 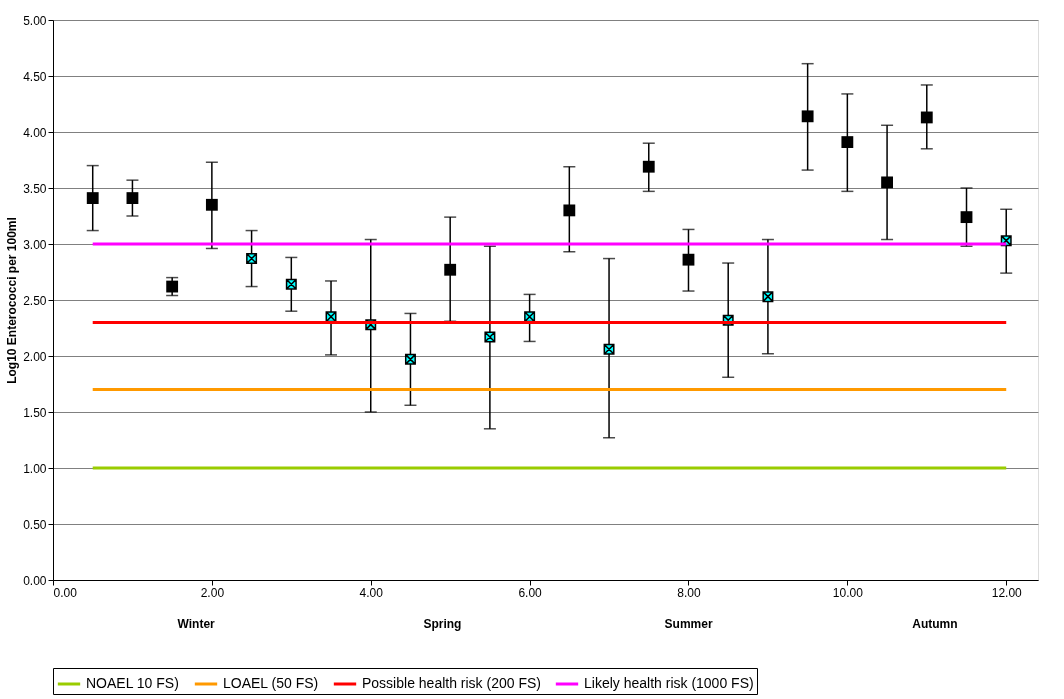 What do you see at coordinates (35, 20) in the screenshot?
I see `y-tick-label: 5.00` at bounding box center [35, 20].